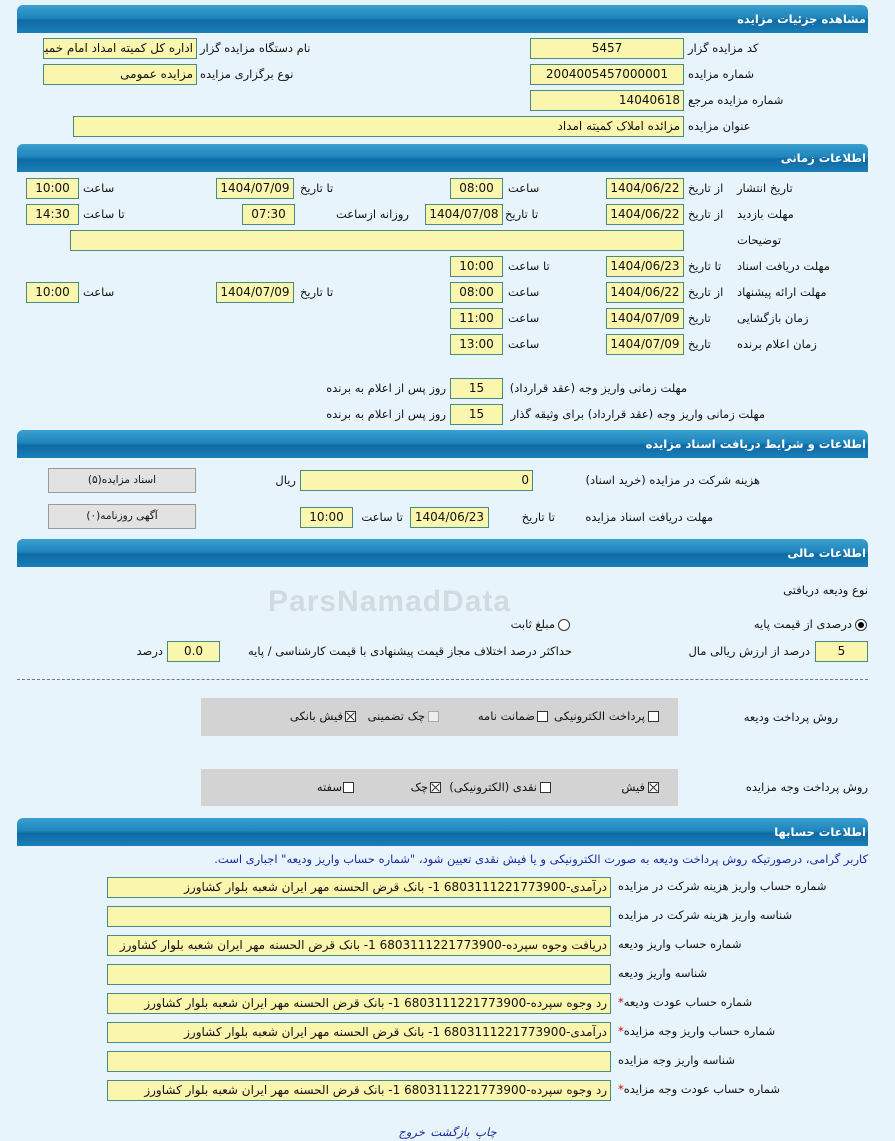  Describe the element at coordinates (759, 240) in the screenshot. I see `label: توضیحات` at that location.